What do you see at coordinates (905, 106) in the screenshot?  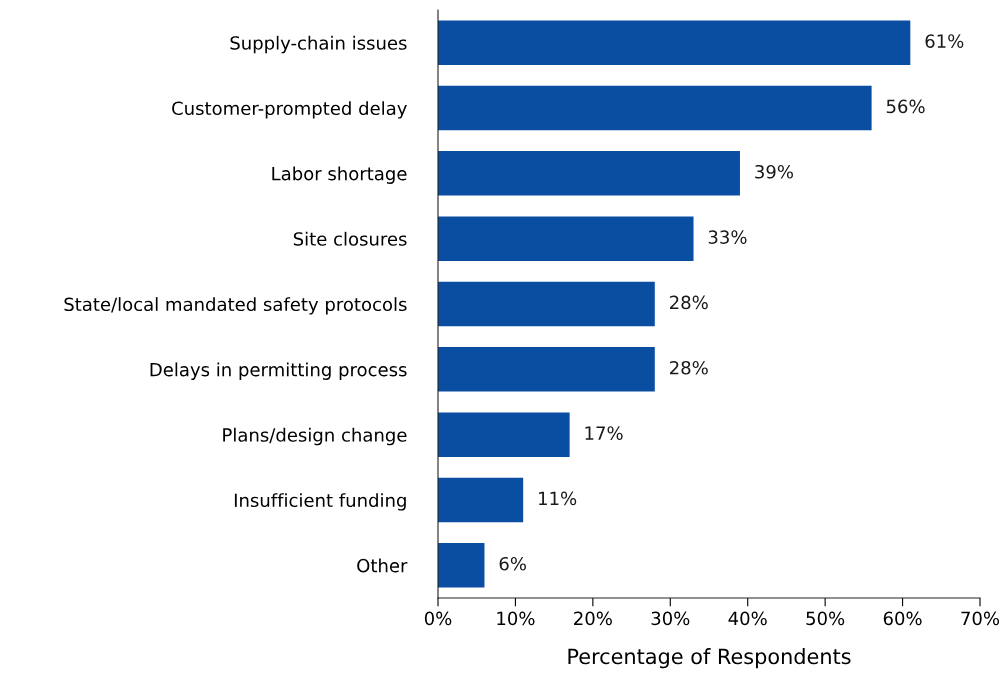 I see `data-label: 56%` at bounding box center [905, 106].